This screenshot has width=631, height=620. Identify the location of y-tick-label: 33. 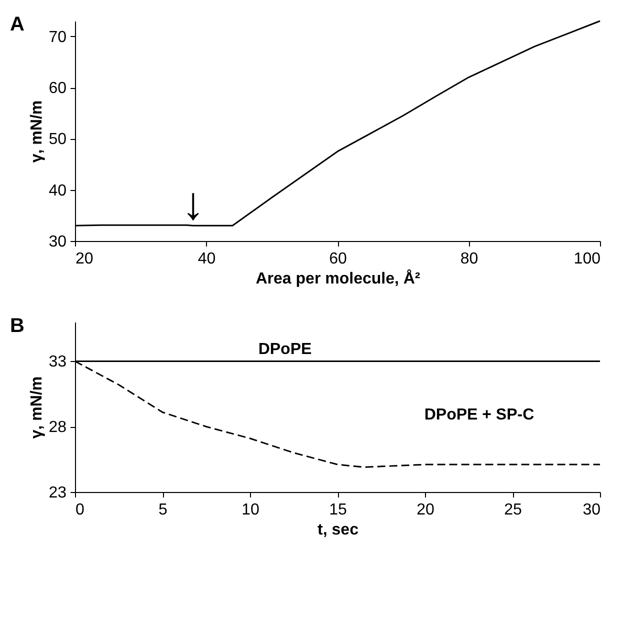
(57, 362).